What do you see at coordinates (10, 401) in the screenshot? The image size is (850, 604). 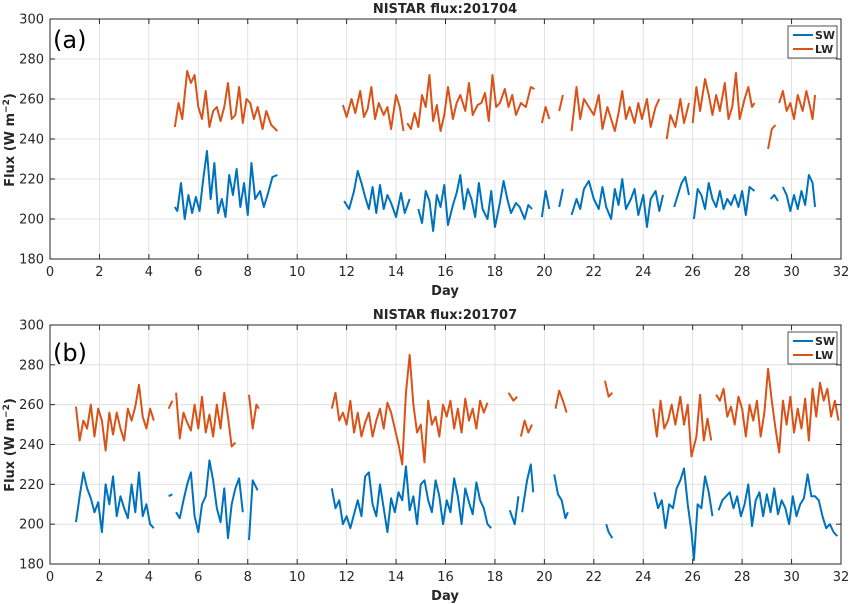 I see `panel-b-ylabel-close: )` at bounding box center [10, 401].